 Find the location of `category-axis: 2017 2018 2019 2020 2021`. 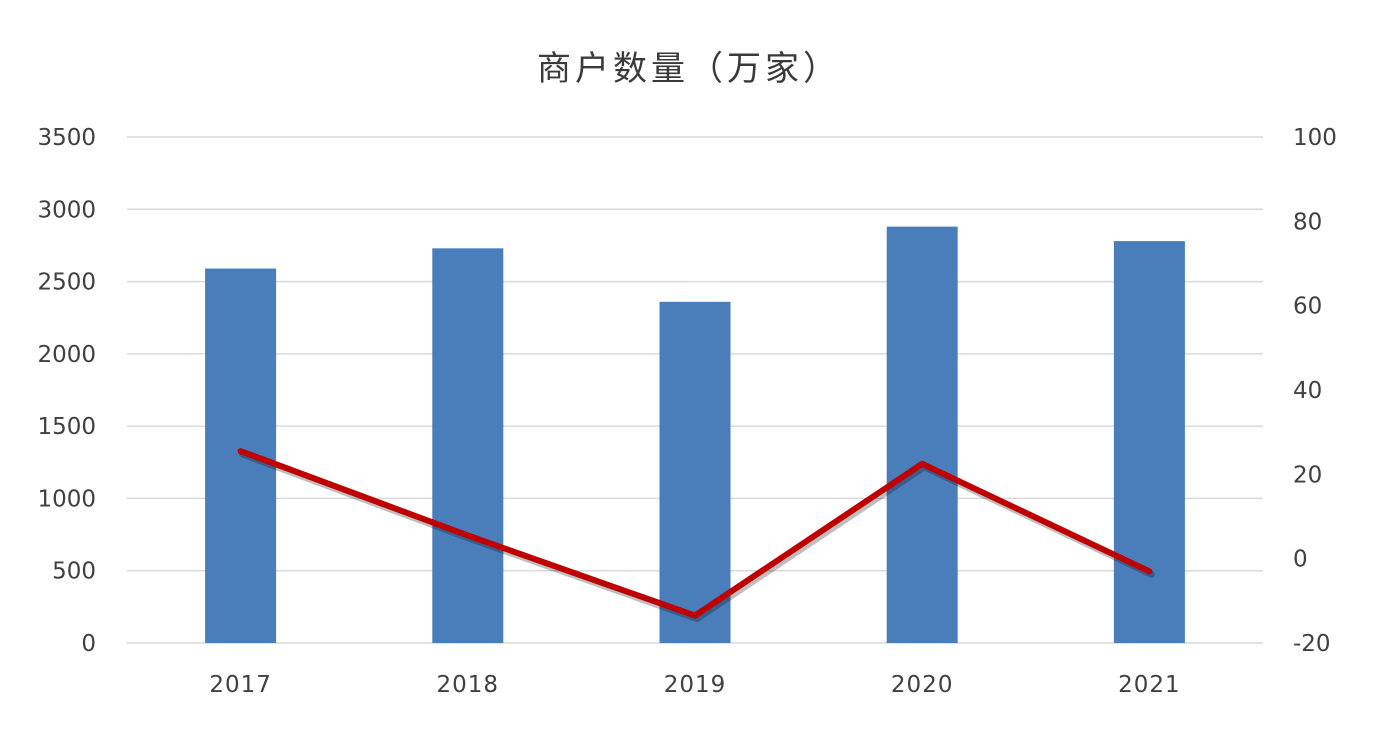

category-axis: 2017 2018 2019 2020 2021 is located at coordinates (695, 685).